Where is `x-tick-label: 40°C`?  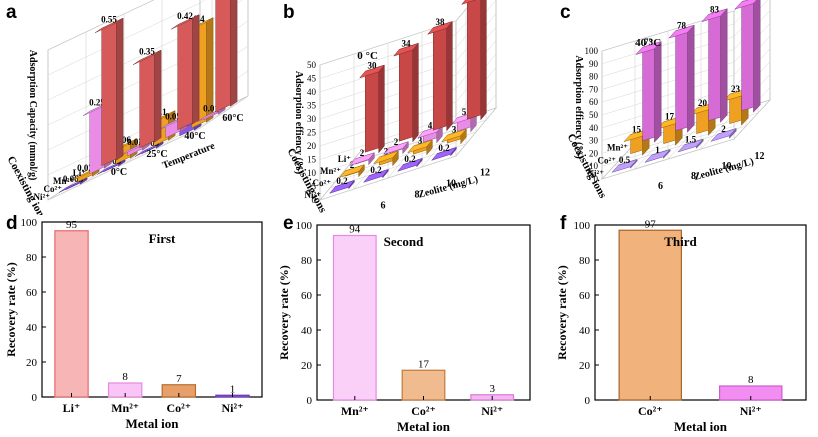
x-tick-label: 40°C is located at coordinates (194, 136).